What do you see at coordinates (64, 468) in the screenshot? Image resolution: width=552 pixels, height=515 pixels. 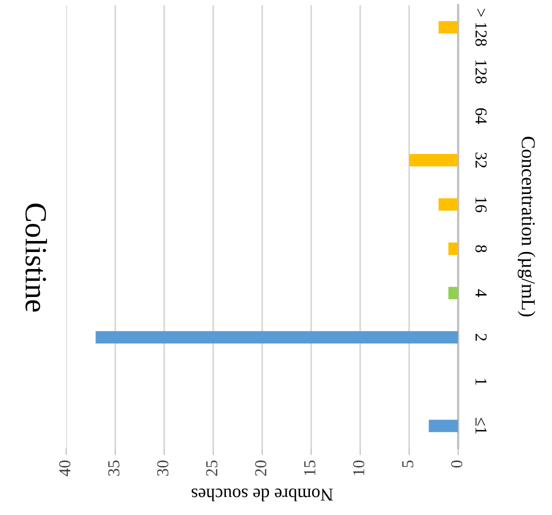 I see `x-tick-label: 40` at bounding box center [64, 468].